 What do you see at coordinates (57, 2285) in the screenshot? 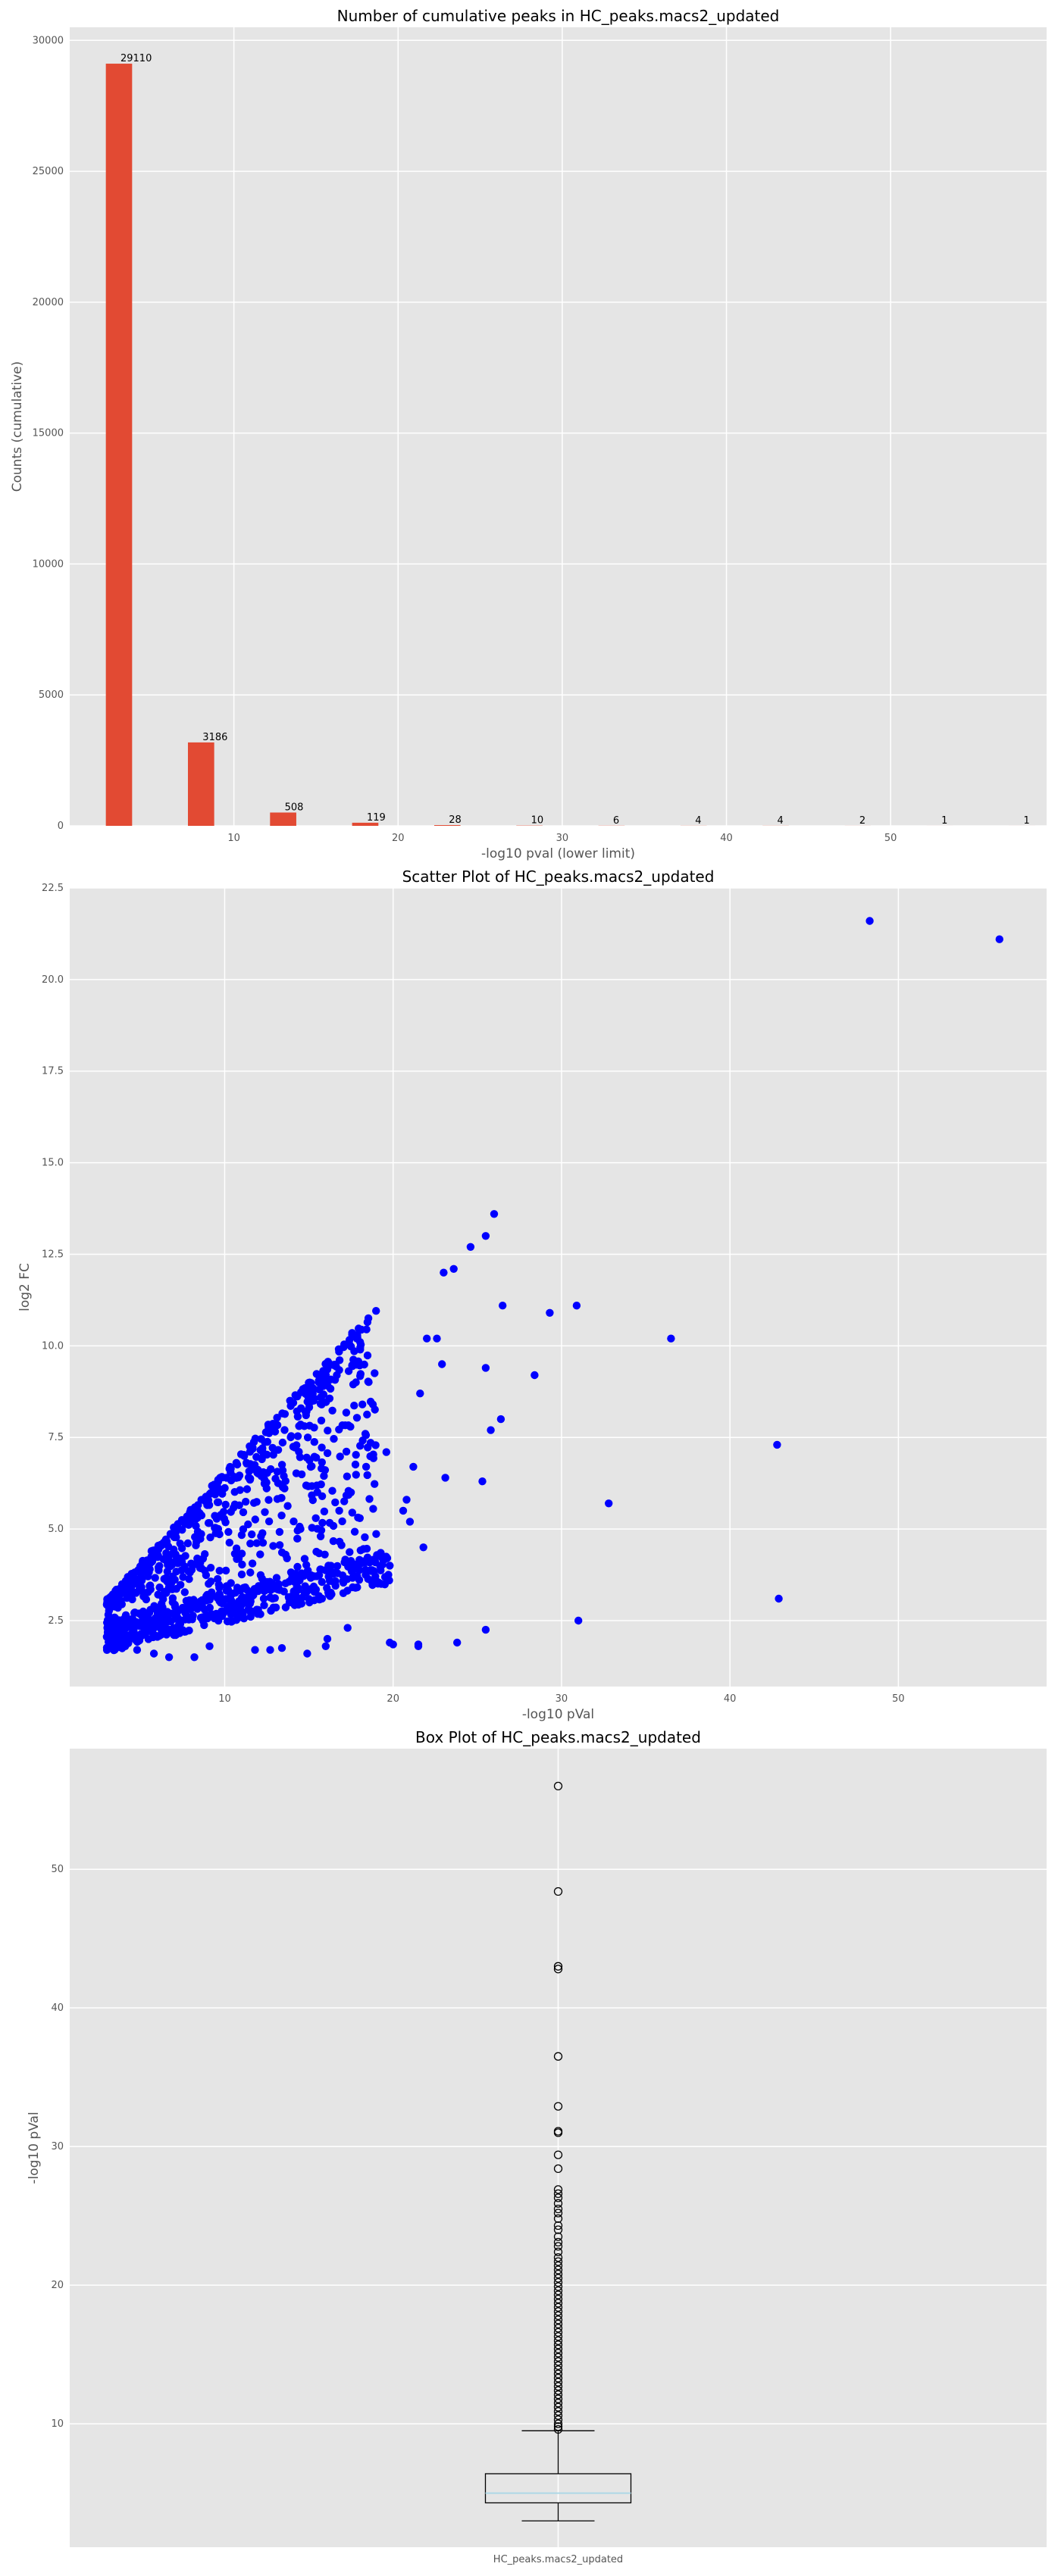
I see `y-tick-label: 20` at bounding box center [57, 2285].